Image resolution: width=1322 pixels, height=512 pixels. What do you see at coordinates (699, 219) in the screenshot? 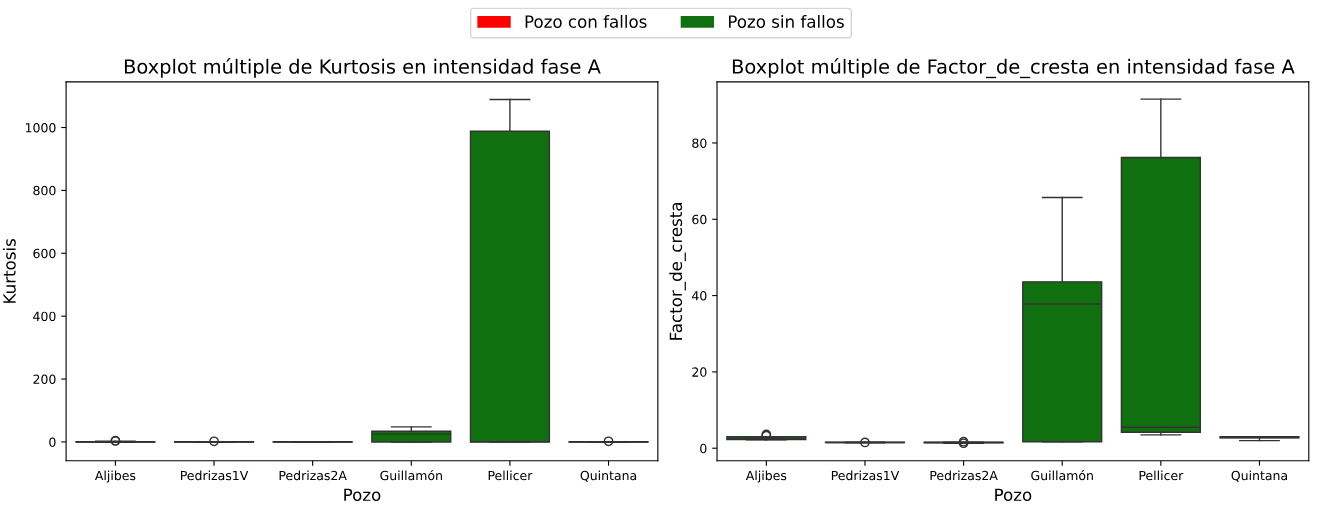
I see `y-tick-label: 60` at bounding box center [699, 219].